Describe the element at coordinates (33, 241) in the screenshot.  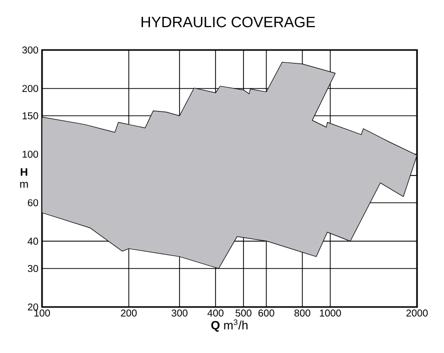
I see `y-tick-label: 40` at that location.